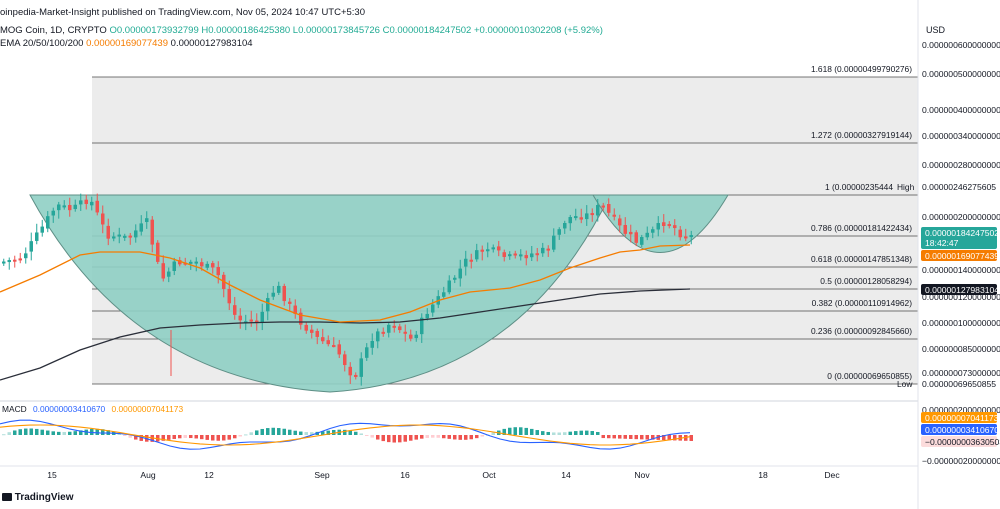 The height and width of the screenshot is (509, 1000). What do you see at coordinates (961, 165) in the screenshot?
I see `price-tick-label: 0.000000280000000` at bounding box center [961, 165].